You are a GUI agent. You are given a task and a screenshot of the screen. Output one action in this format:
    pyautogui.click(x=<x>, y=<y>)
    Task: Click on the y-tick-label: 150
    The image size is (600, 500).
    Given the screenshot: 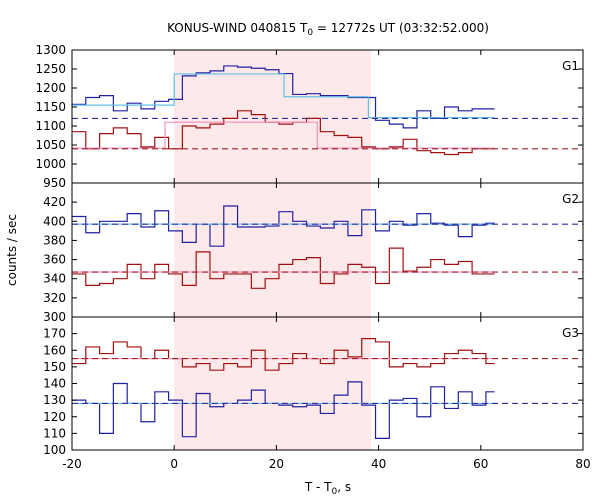 What is the action you would take?
    pyautogui.click(x=54, y=367)
    